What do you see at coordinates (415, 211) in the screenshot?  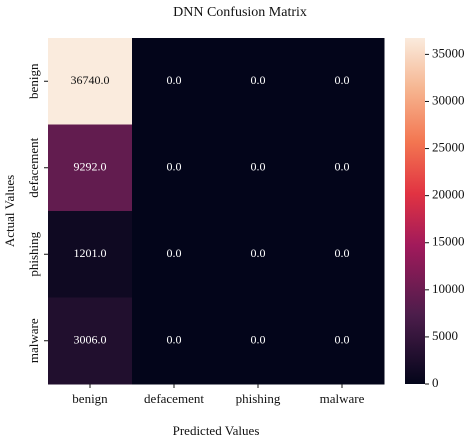 I see `colorbar` at bounding box center [415, 211].